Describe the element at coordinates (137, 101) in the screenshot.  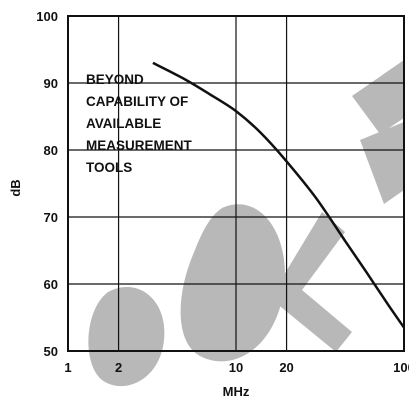
I see `annotation-line-2: CAPABILITY OF` at that location.